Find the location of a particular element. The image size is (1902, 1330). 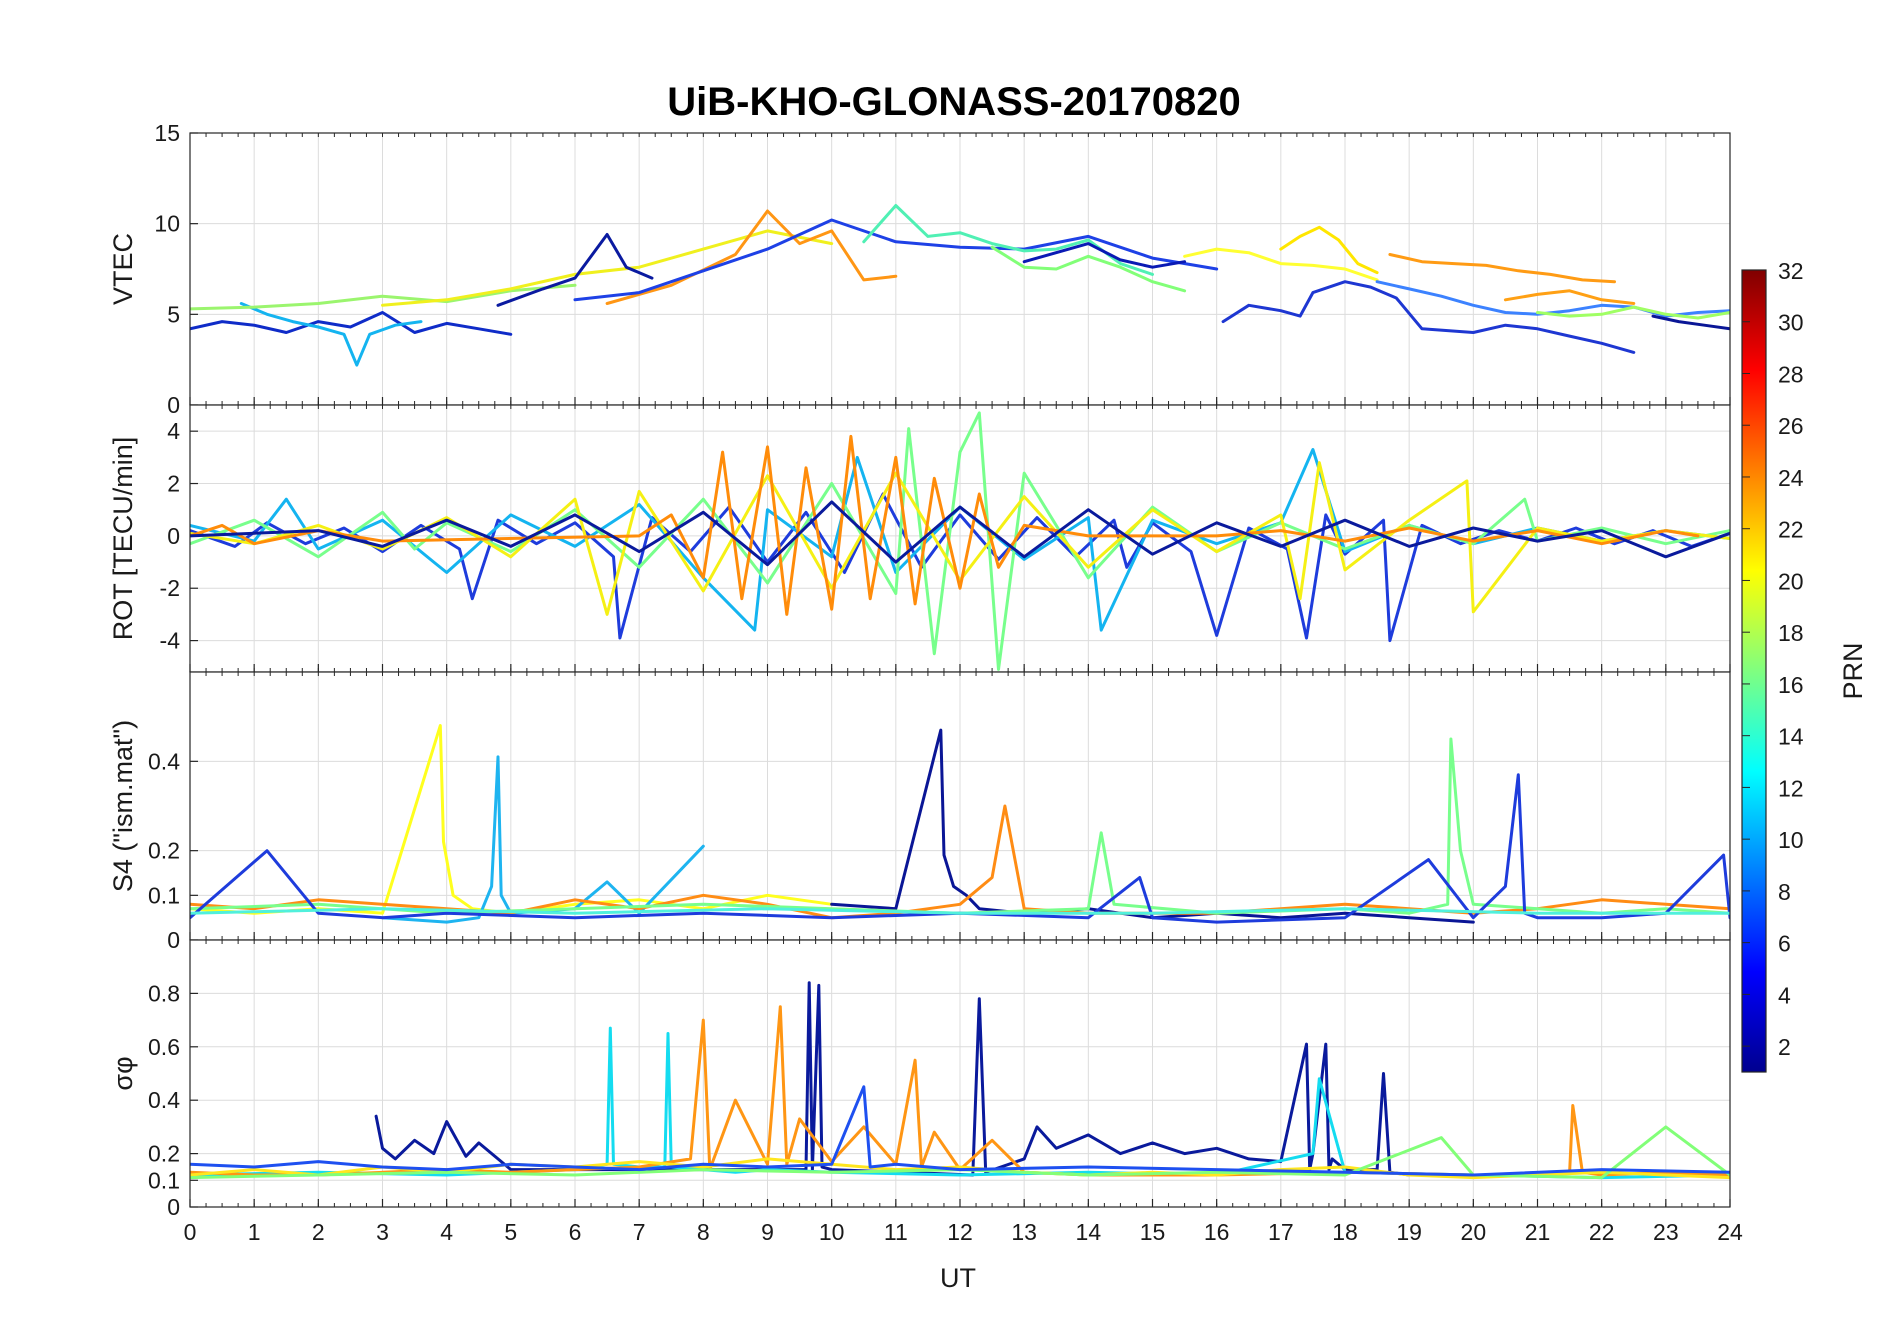

x-tick-label: 6 is located at coordinates (575, 1232).